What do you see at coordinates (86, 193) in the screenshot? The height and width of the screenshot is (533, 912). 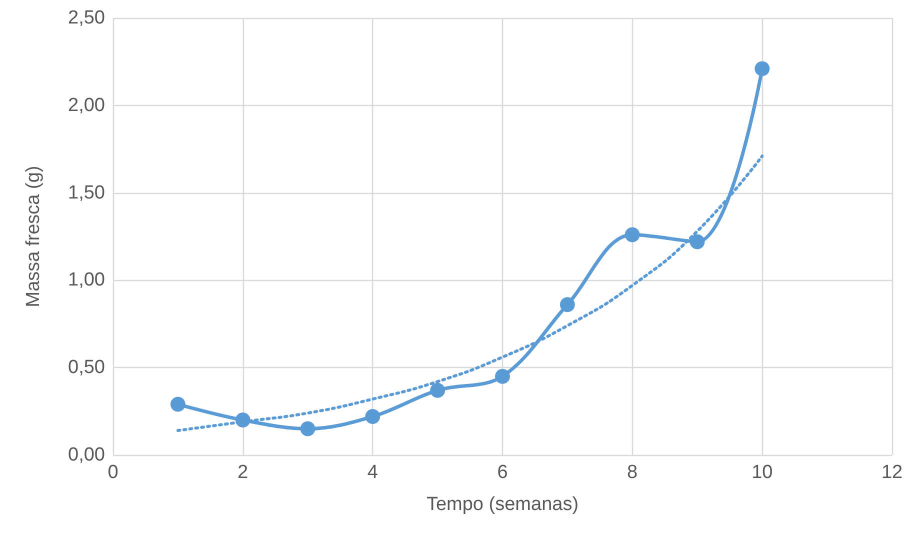 I see `y-tick-label: 1,50` at bounding box center [86, 193].